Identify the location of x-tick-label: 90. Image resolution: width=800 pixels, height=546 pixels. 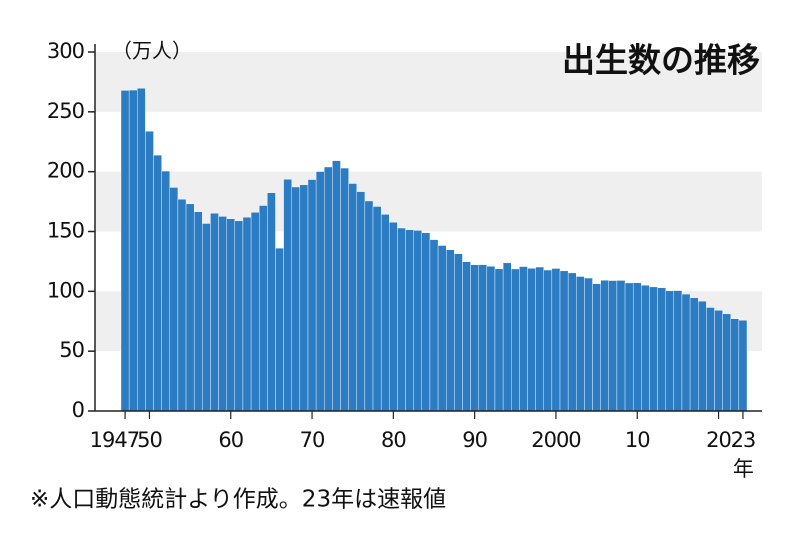
(474, 440).